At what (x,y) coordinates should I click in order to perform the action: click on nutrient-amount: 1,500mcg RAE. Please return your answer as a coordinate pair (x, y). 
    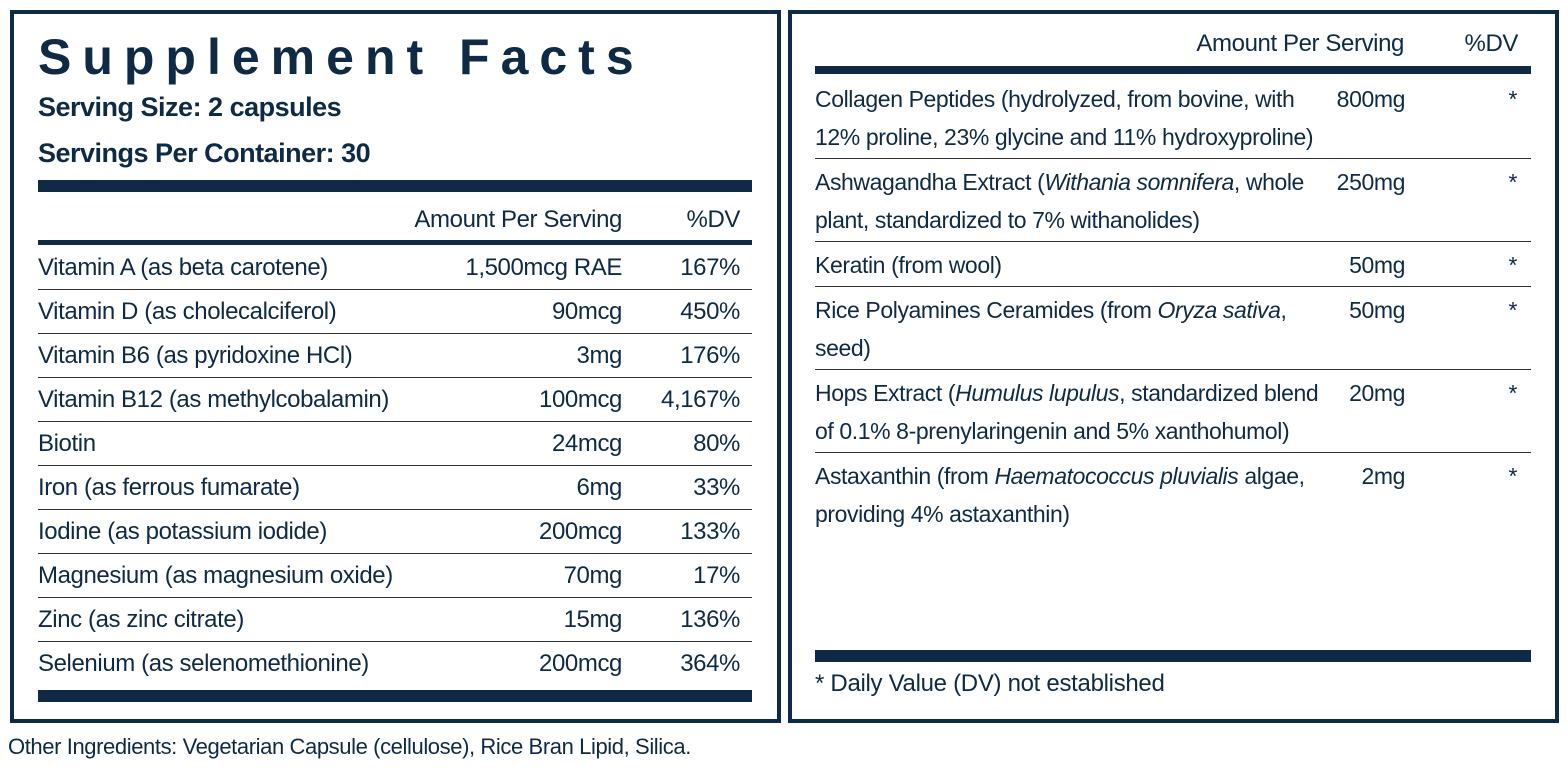
    Looking at the image, I should click on (540, 268).